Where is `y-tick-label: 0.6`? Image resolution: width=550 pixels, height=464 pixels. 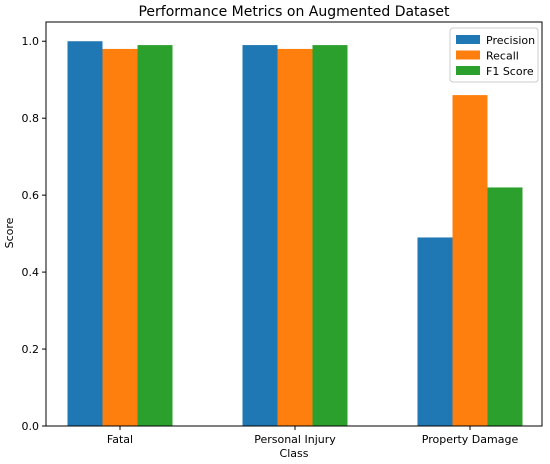 y-tick-label: 0.6 is located at coordinates (31, 195).